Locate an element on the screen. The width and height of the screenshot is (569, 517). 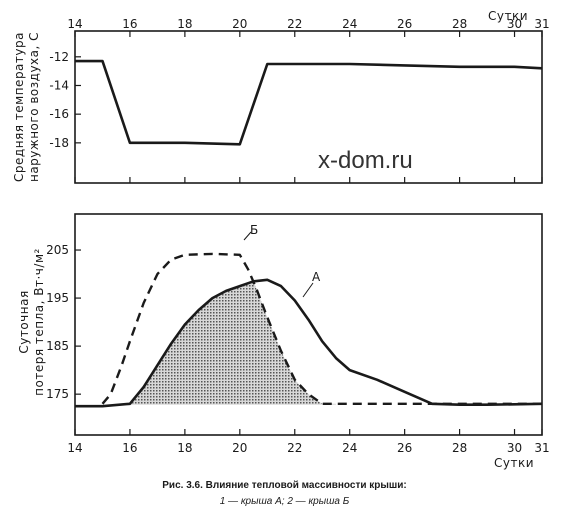
watermark: x-dom.ru is located at coordinates (365, 160).